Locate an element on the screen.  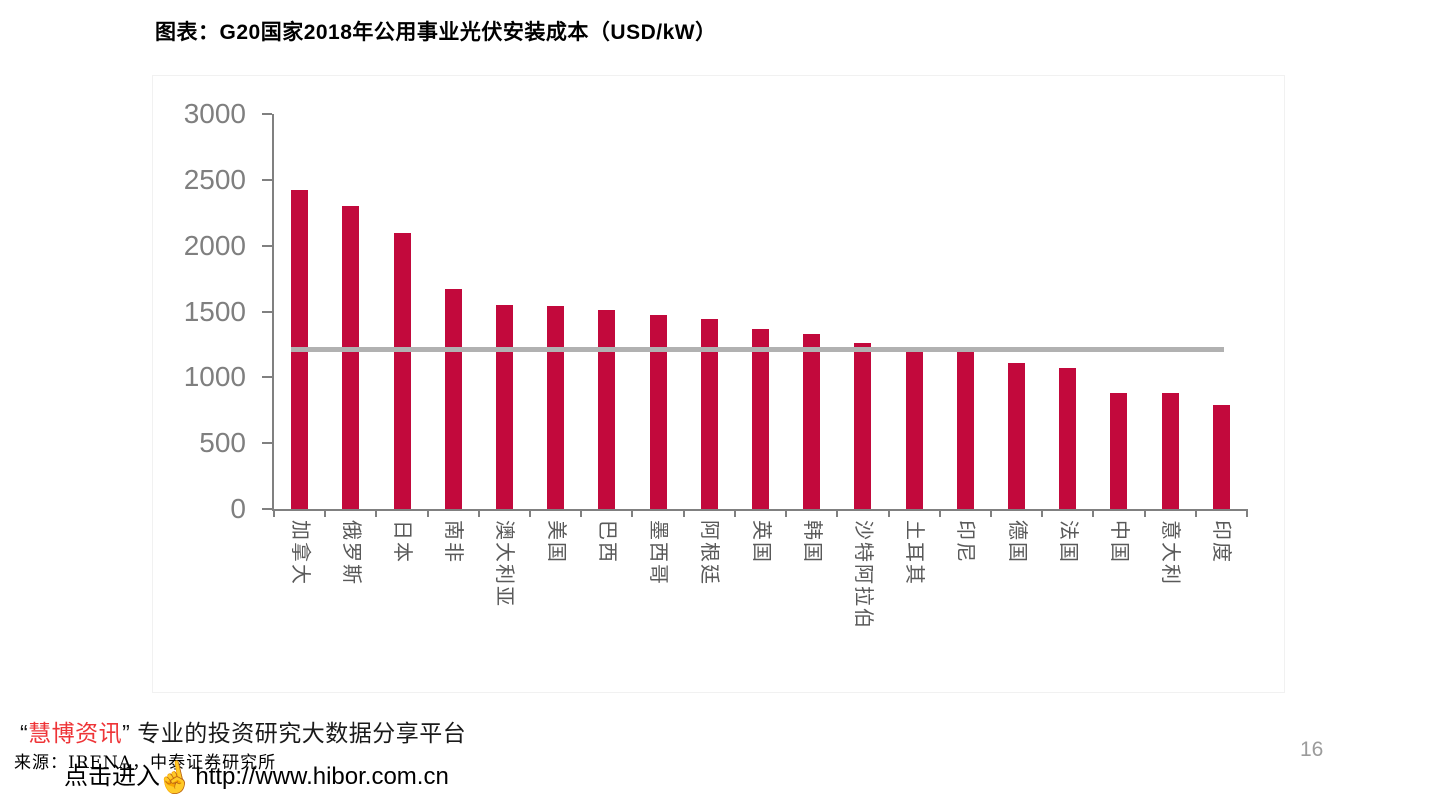
bar-中国 is located at coordinates (1119, 451).